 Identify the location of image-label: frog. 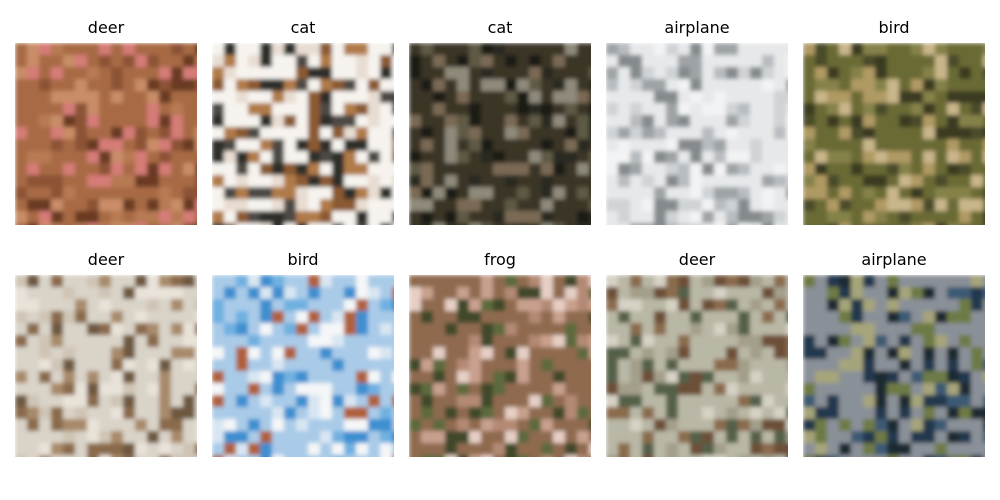
(500, 259).